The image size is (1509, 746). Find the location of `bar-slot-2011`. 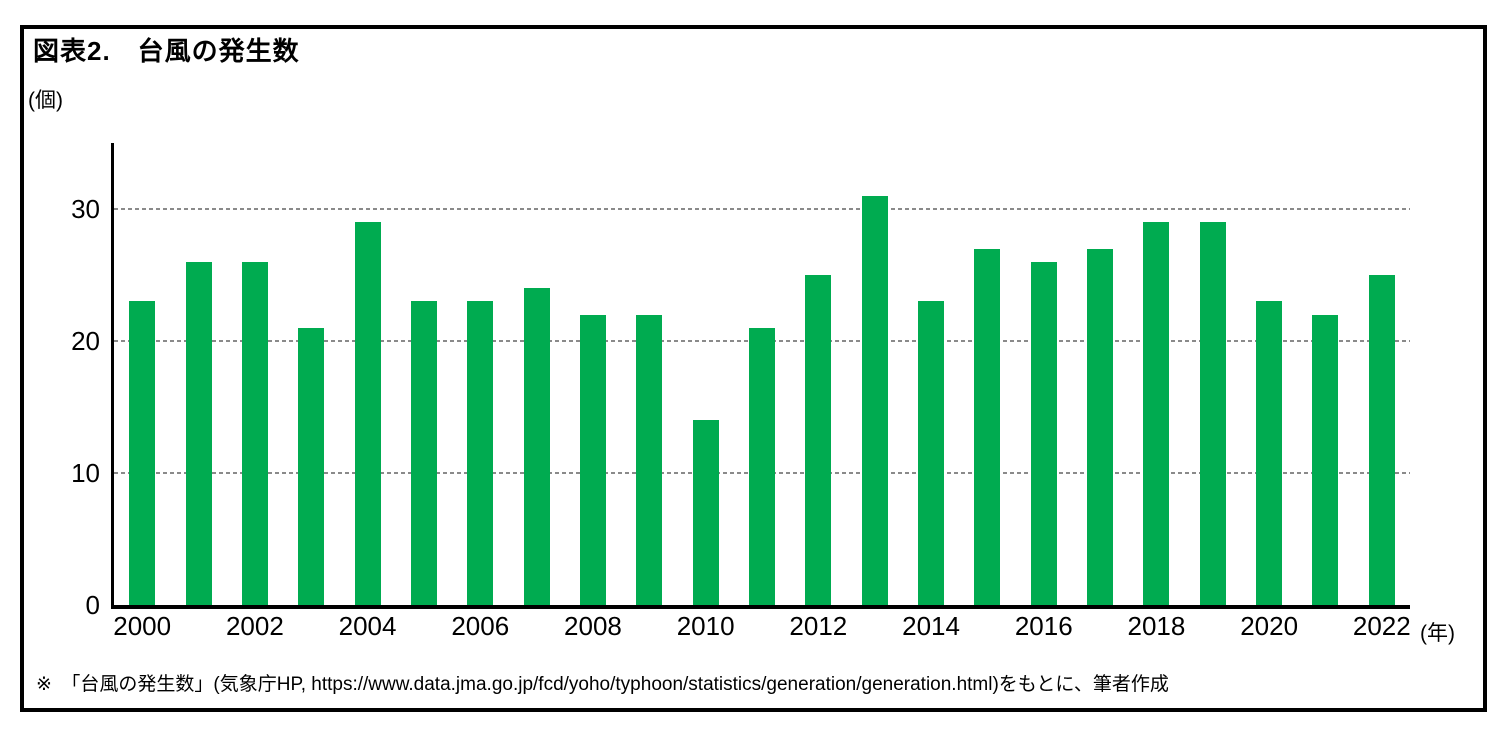

bar-slot-2011 is located at coordinates (762, 374).